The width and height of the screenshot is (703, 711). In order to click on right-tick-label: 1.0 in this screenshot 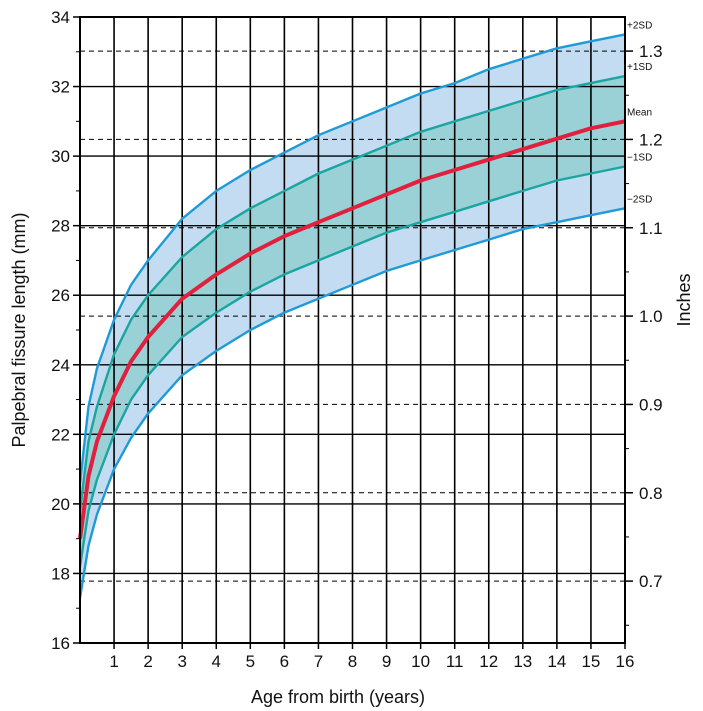, I will do `click(651, 316)`.